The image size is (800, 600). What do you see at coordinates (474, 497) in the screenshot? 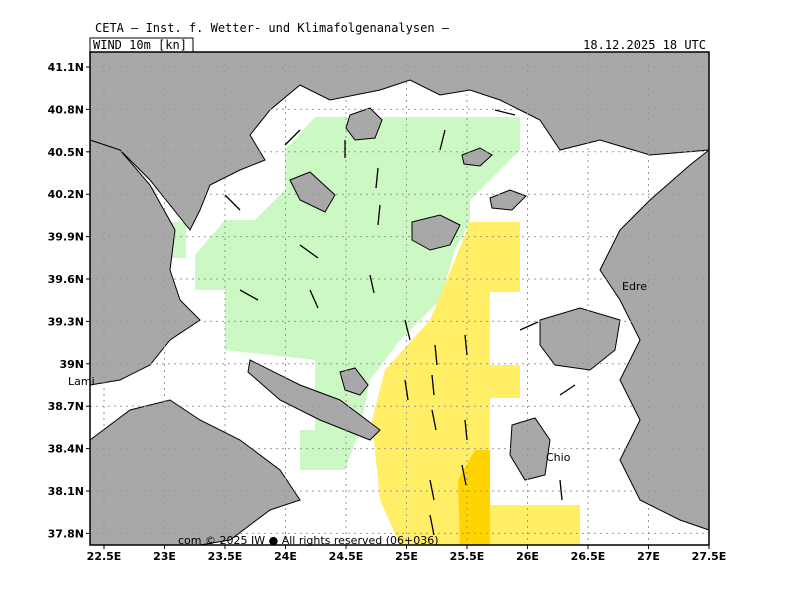
I see `wind-shading-high` at bounding box center [474, 497].